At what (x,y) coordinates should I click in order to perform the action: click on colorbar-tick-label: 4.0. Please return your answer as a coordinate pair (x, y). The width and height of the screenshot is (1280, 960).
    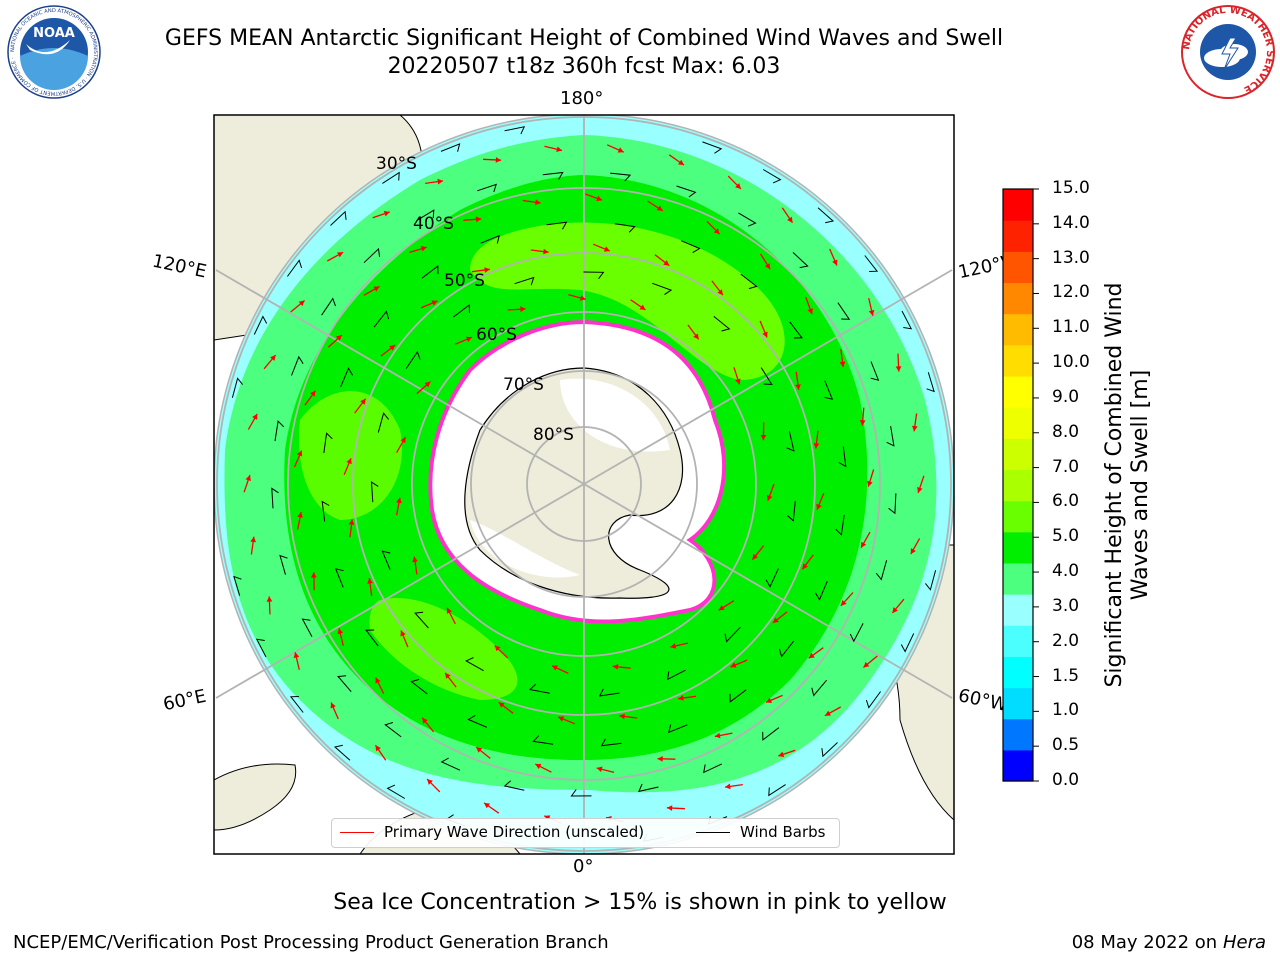
    Looking at the image, I should click on (1066, 571).